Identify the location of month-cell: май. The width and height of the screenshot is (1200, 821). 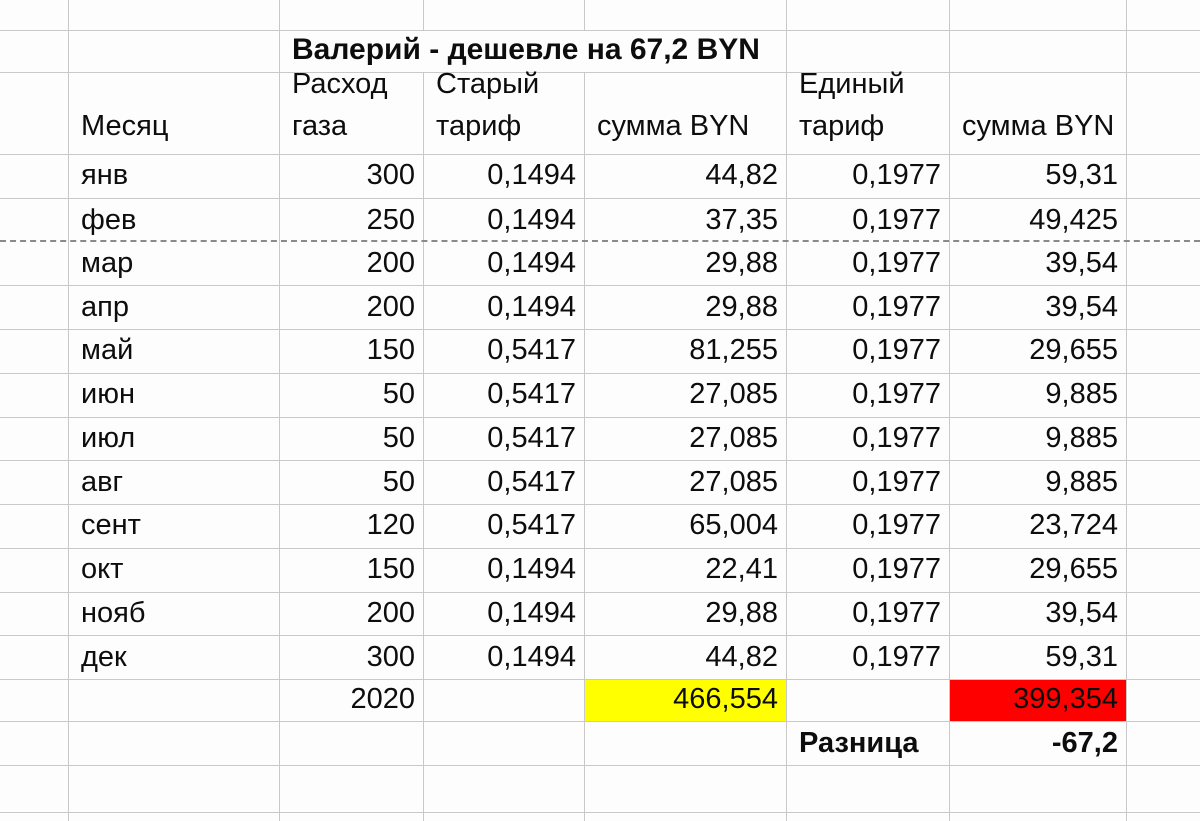
(174, 352).